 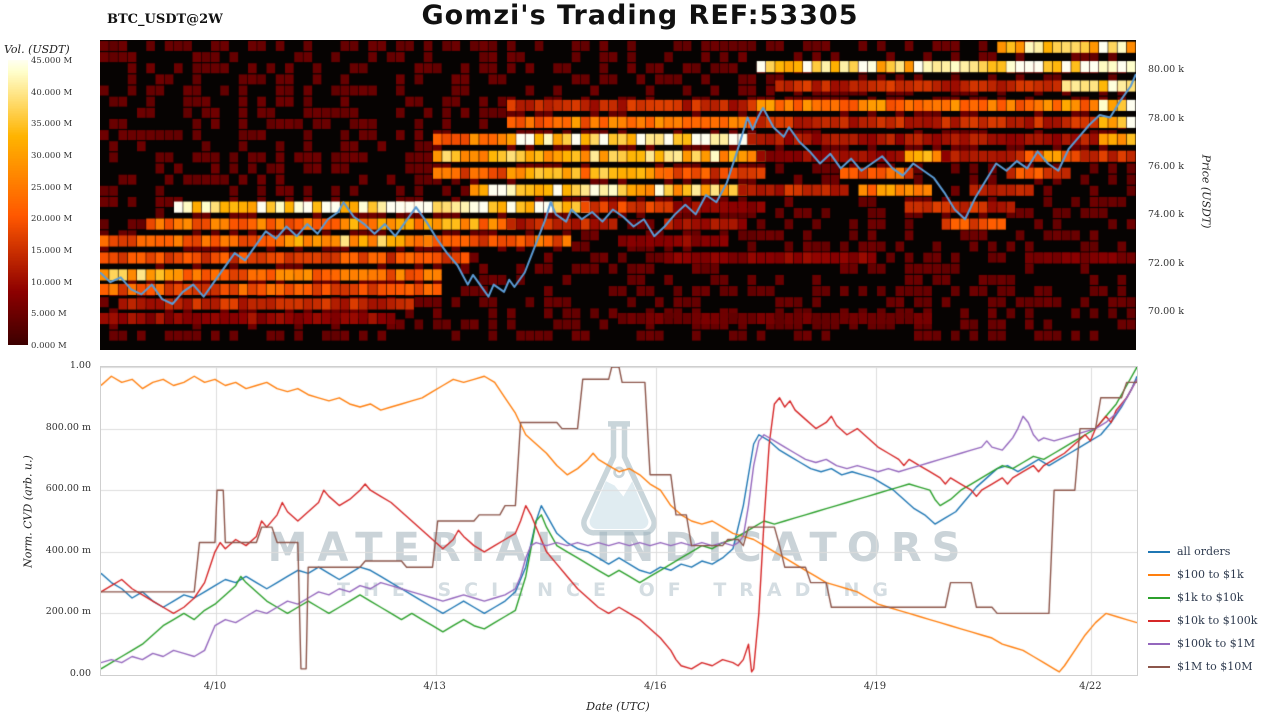 I want to click on colorbar-tick: 25.000 M, so click(x=52, y=187).